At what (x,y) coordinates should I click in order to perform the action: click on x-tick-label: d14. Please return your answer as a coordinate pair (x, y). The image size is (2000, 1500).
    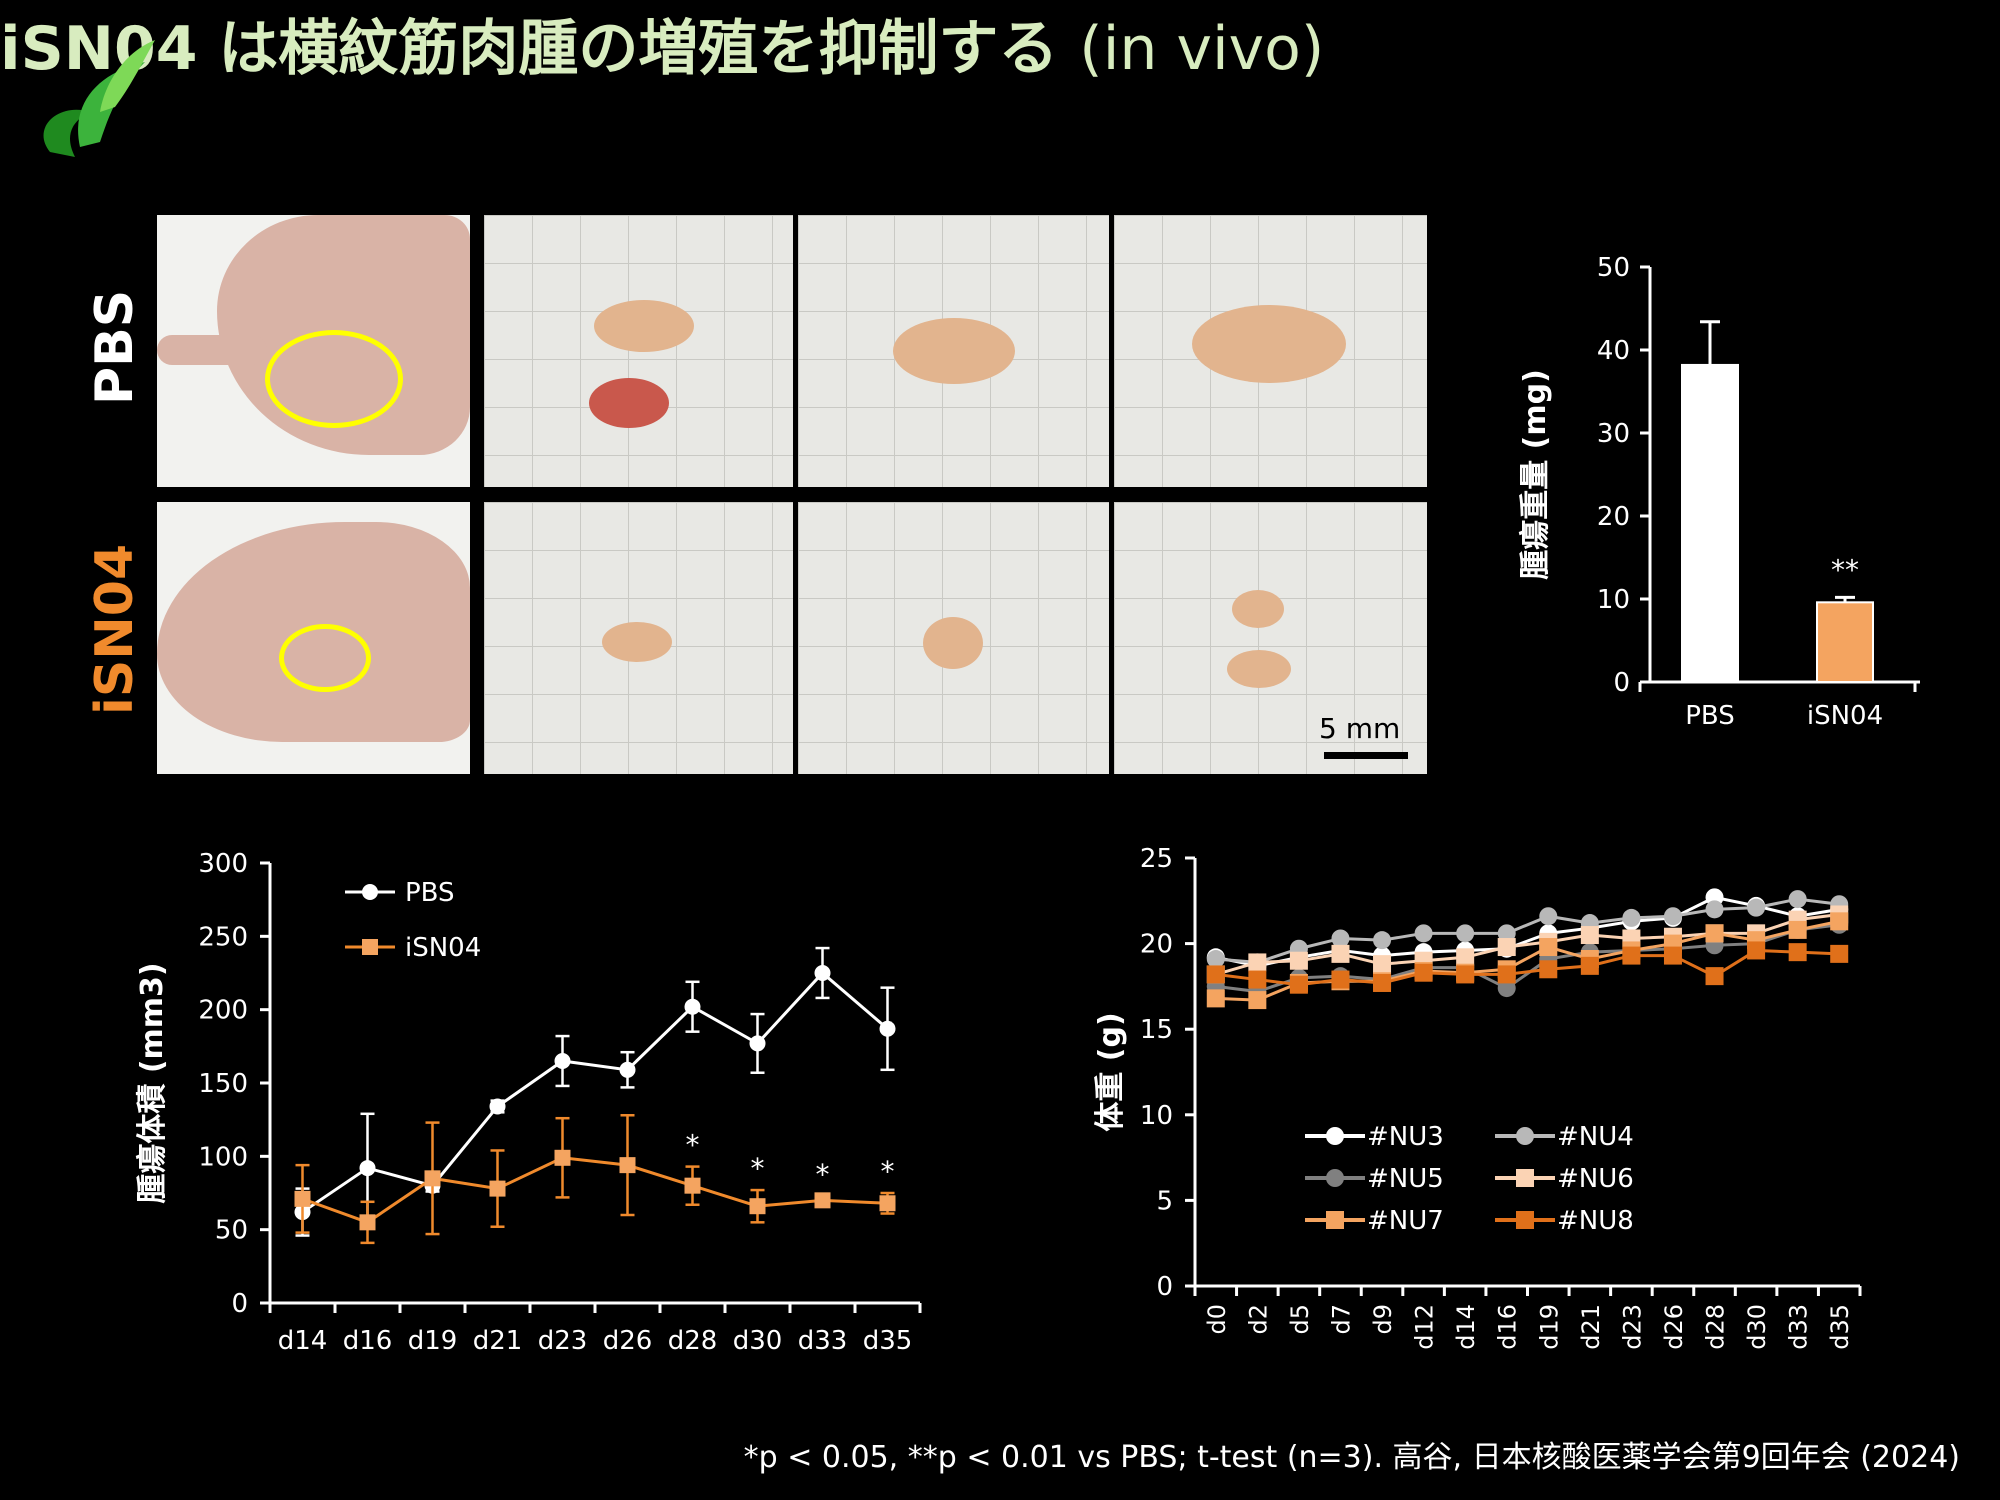
    Looking at the image, I should click on (1466, 1327).